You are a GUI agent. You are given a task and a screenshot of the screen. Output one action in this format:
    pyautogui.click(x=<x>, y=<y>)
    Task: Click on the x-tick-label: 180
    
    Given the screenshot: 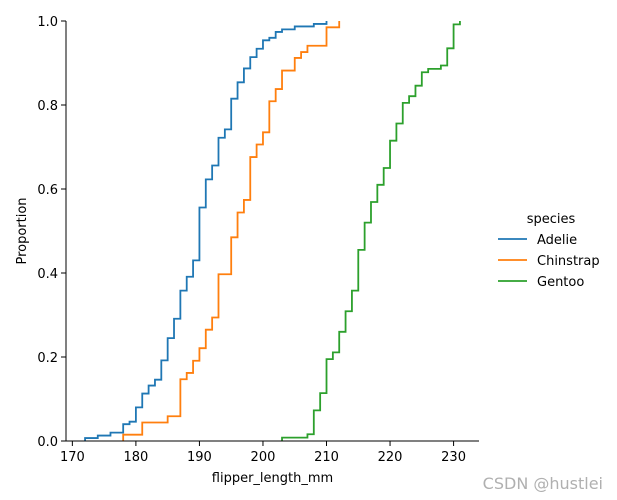 What is the action you would take?
    pyautogui.click(x=135, y=457)
    